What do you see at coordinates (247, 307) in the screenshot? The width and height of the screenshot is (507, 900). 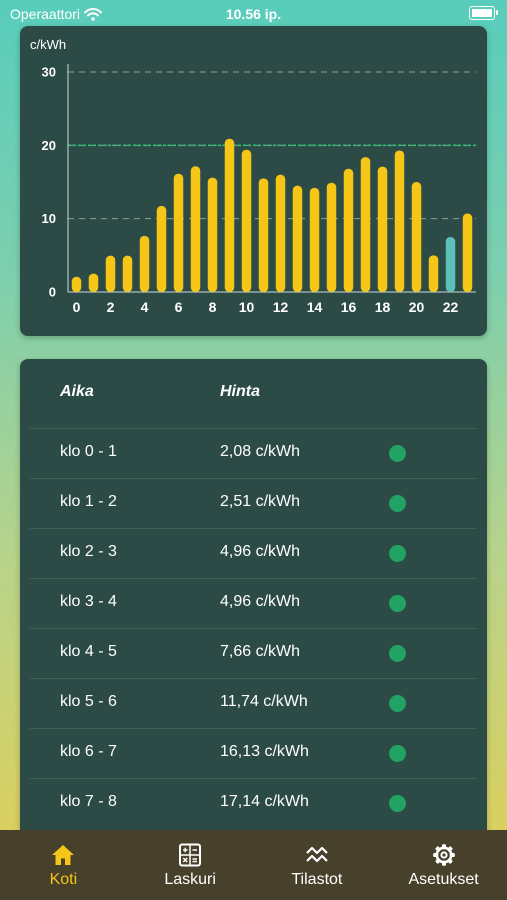 I see `x-tick-label: 10` at bounding box center [247, 307].